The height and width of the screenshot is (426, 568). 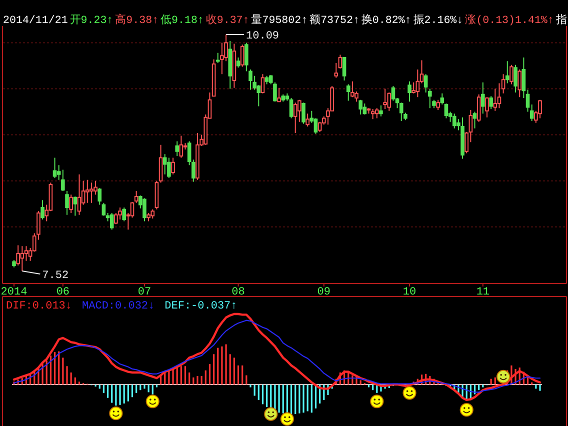 What do you see at coordinates (323, 292) in the screenshot?
I see `x-tick-label: 09` at bounding box center [323, 292].